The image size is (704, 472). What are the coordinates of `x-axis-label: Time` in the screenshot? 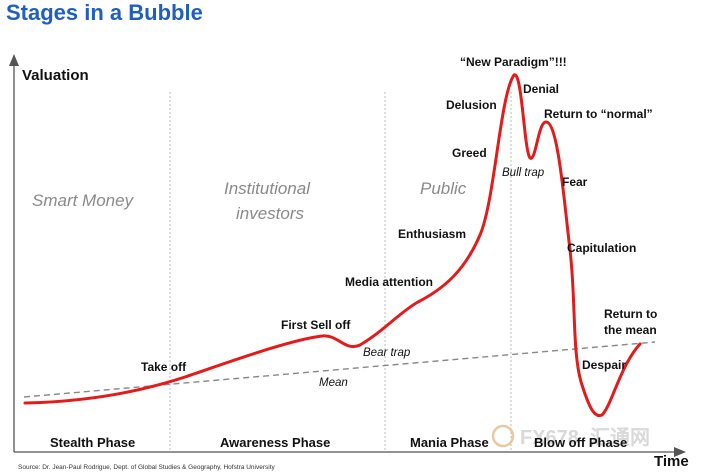 It's located at (671, 461).